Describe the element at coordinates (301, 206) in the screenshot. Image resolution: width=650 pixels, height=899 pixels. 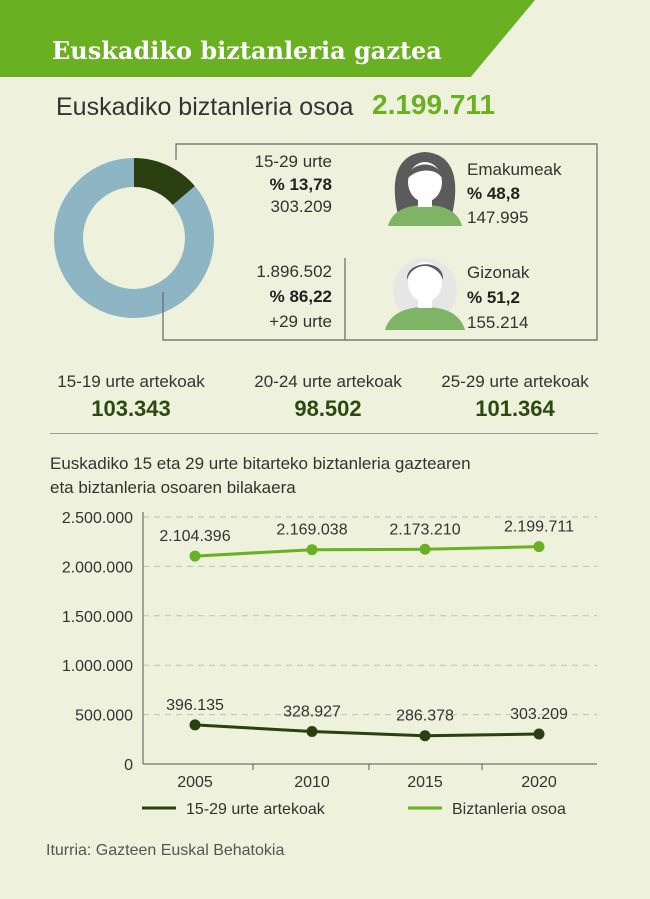
I see `young-count: 303.209` at that location.